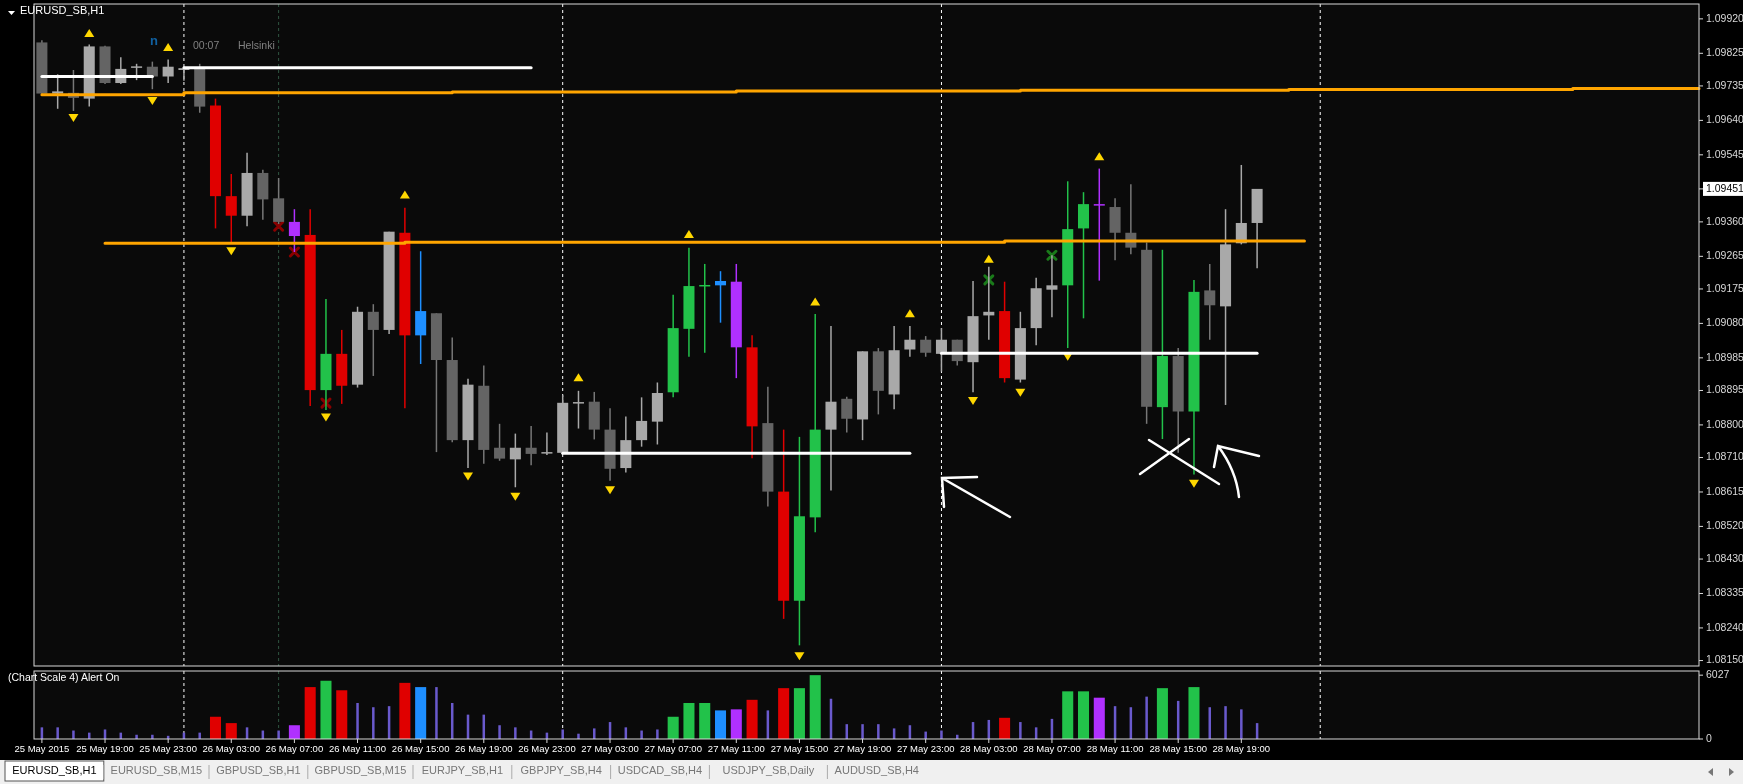 Image resolution: width=1743 pixels, height=784 pixels. What do you see at coordinates (62, 10) in the screenshot?
I see `chart-title: EURUSD_SB,H1` at bounding box center [62, 10].